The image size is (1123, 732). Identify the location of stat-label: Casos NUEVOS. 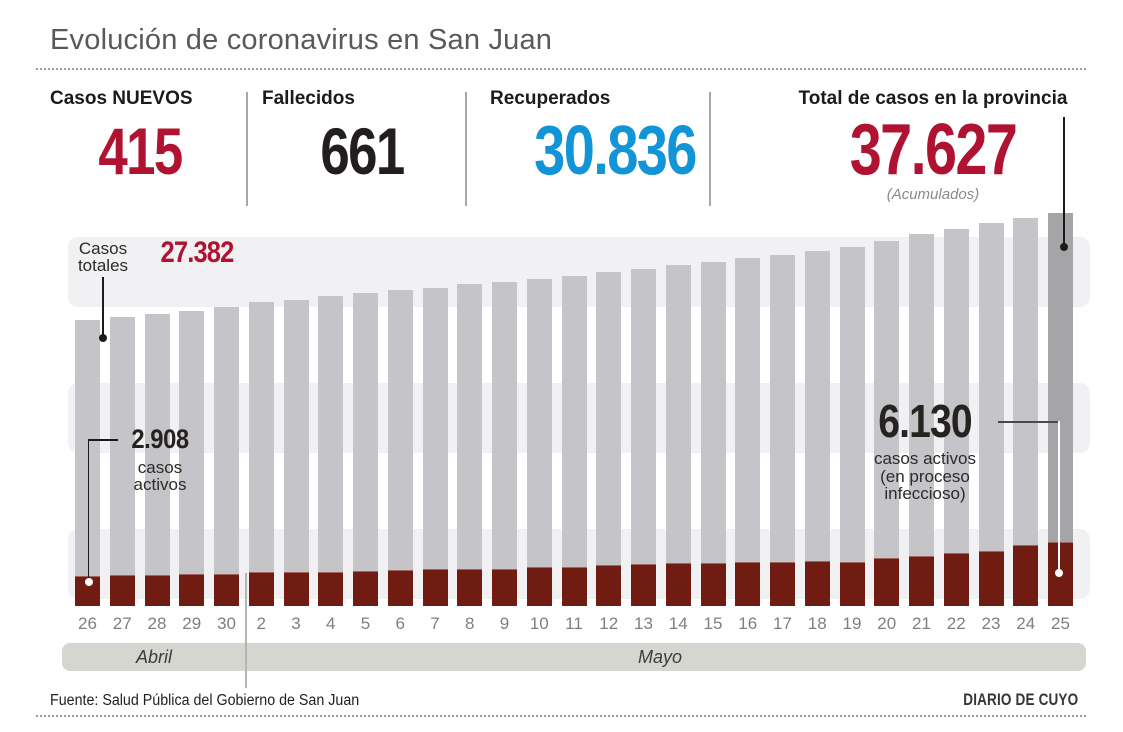
(121, 98).